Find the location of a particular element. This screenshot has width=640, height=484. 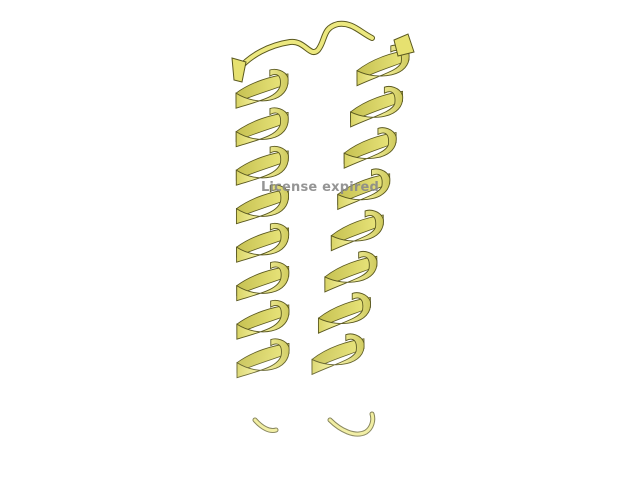

n-terminus-cap is located at coordinates (239, 70).